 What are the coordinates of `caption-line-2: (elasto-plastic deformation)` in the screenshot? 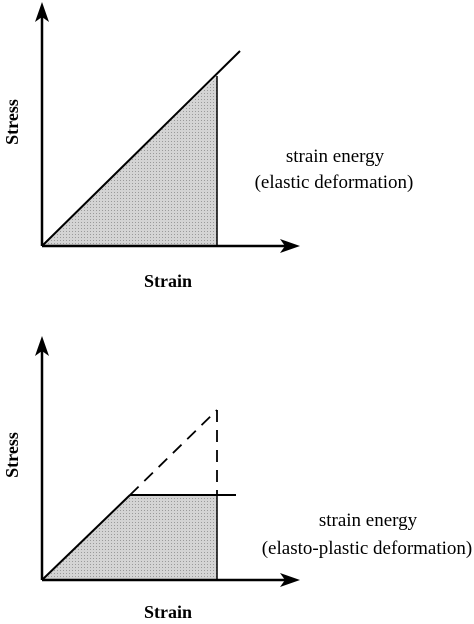 It's located at (367, 548).